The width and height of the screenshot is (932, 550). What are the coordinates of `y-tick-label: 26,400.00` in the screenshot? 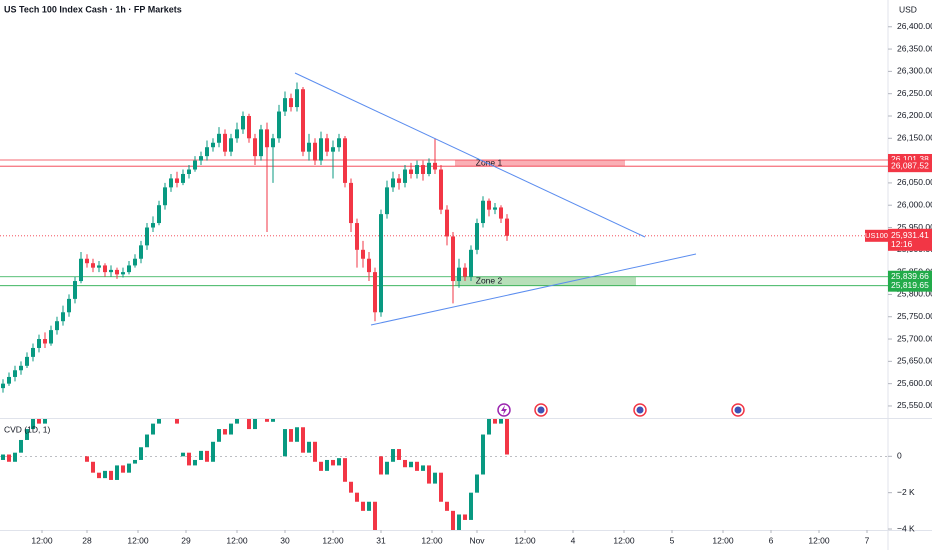 It's located at (914, 26).